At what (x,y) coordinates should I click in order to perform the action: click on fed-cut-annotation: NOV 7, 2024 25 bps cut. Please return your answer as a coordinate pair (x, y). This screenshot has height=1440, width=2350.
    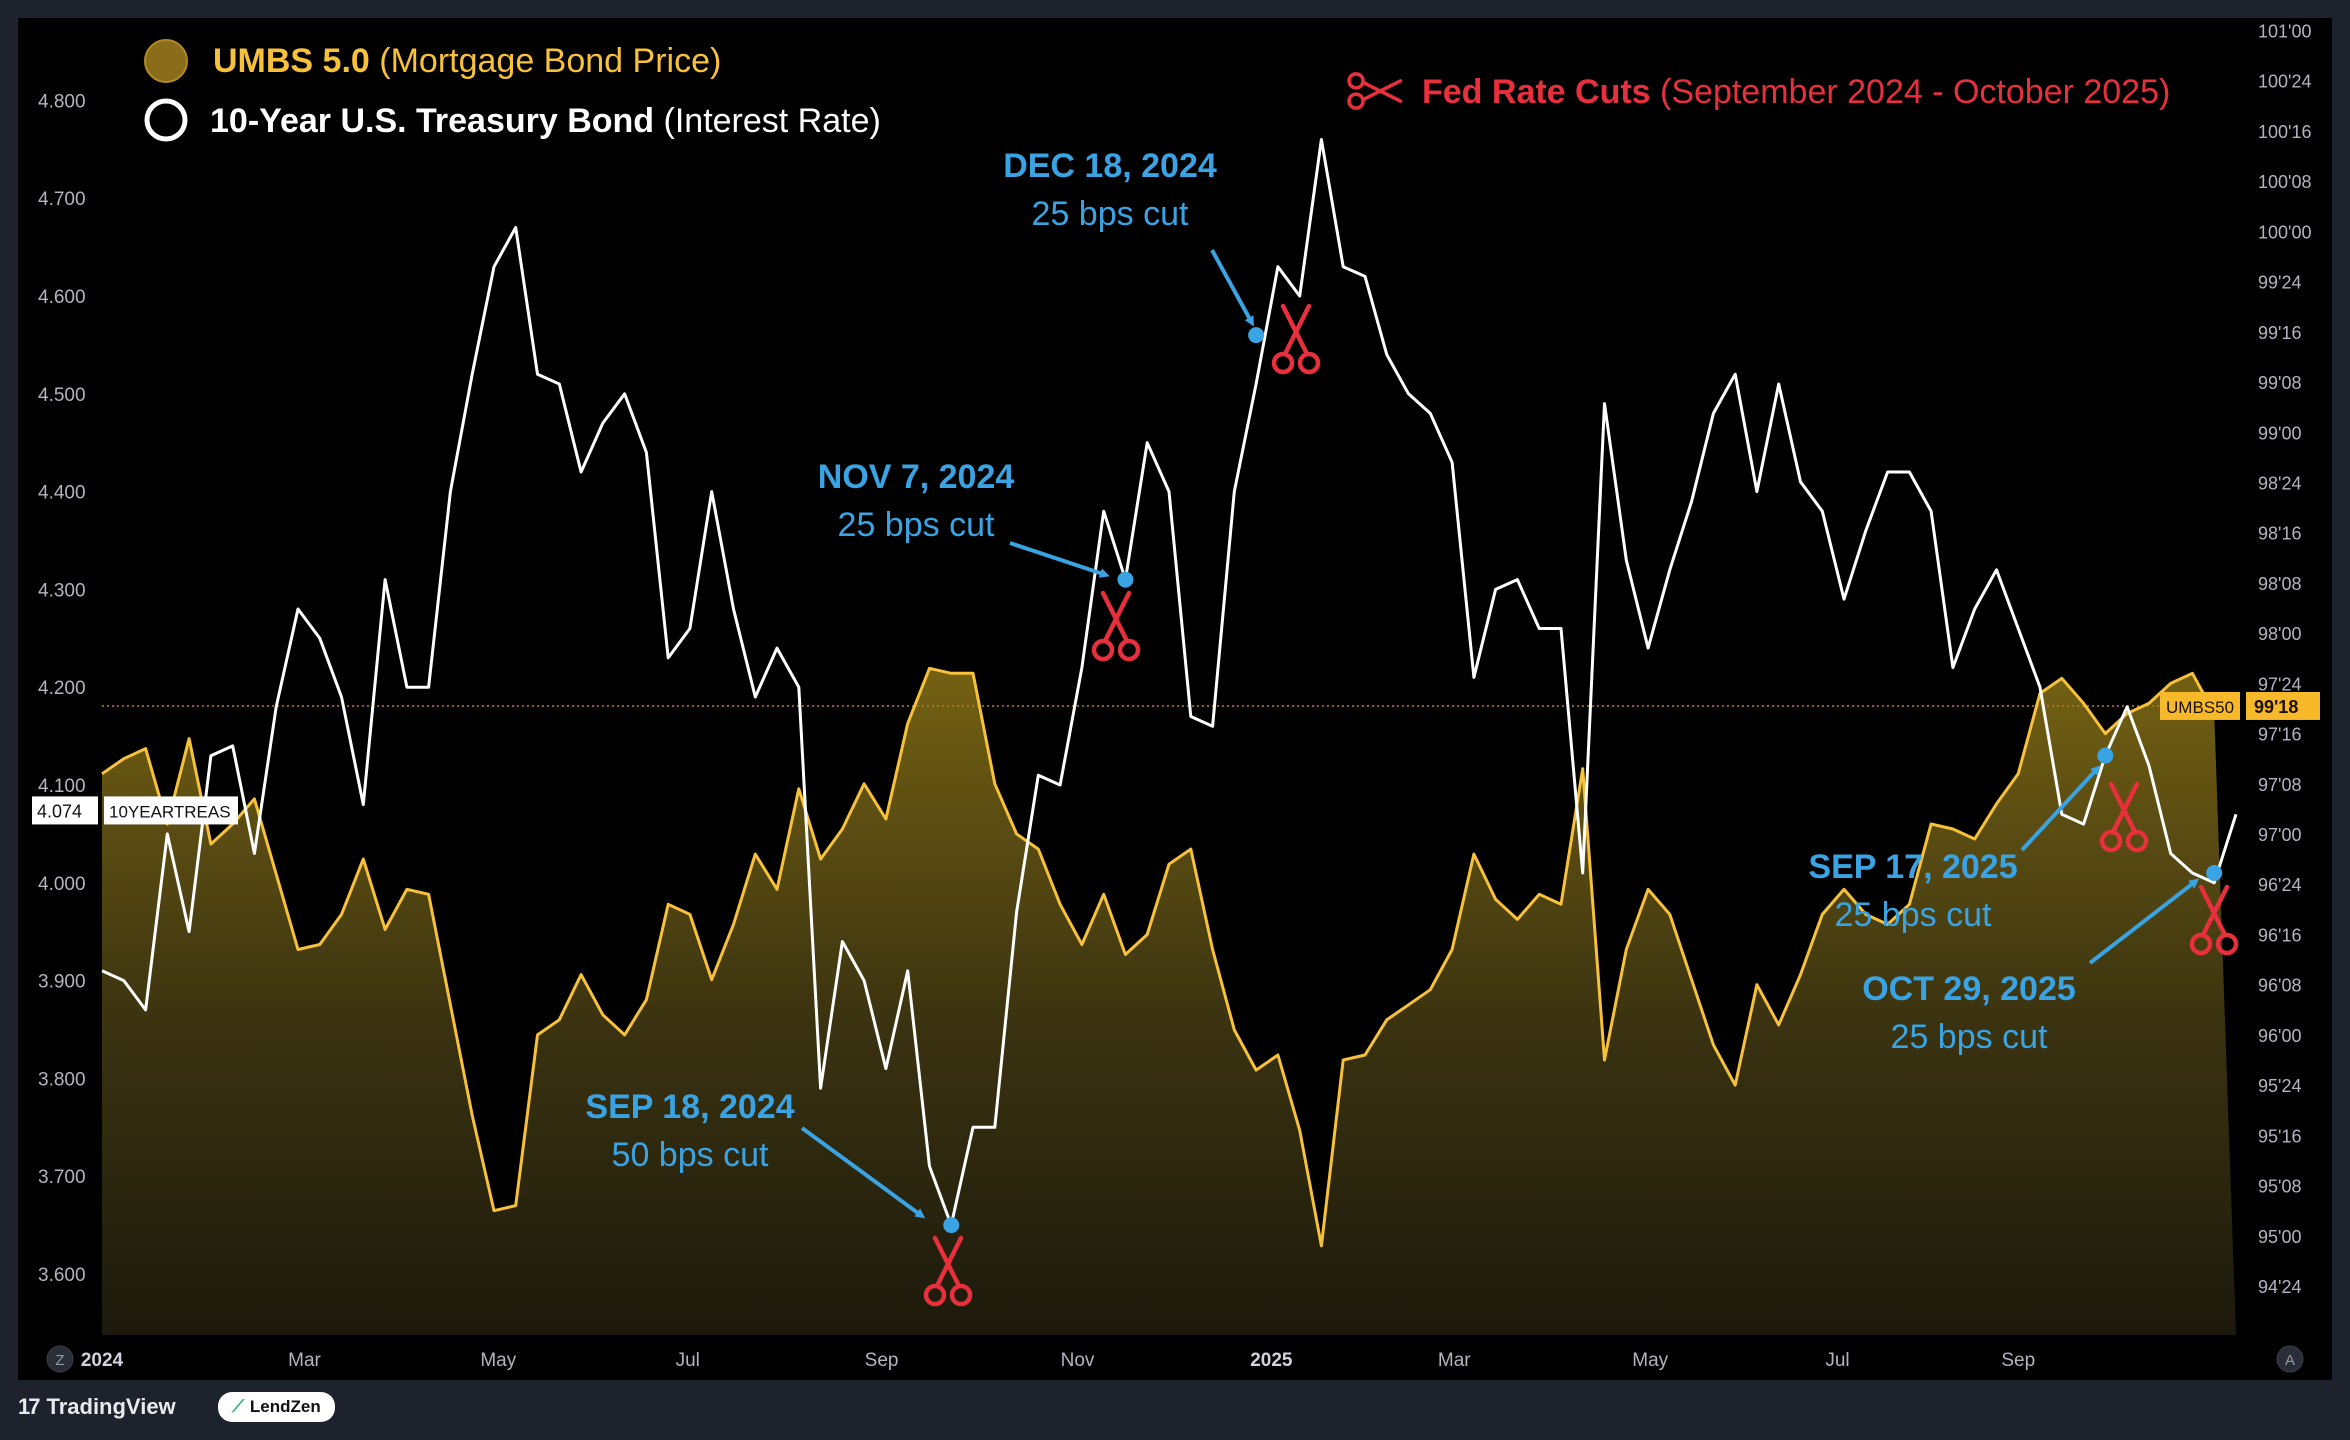
    Looking at the image, I should click on (979, 560).